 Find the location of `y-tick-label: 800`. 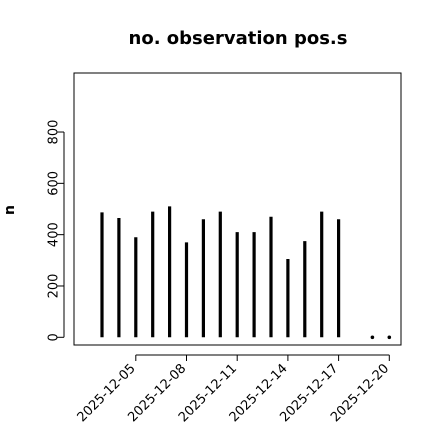

y-tick-label: 800 is located at coordinates (54, 132).